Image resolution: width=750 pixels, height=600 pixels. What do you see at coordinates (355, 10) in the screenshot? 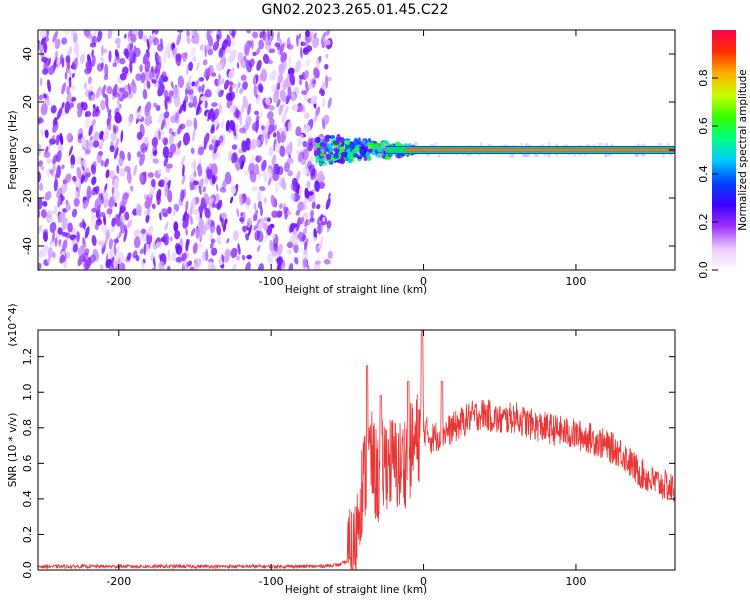
I see `figure-title: GN02.2023.265.01.45.C22` at bounding box center [355, 10].